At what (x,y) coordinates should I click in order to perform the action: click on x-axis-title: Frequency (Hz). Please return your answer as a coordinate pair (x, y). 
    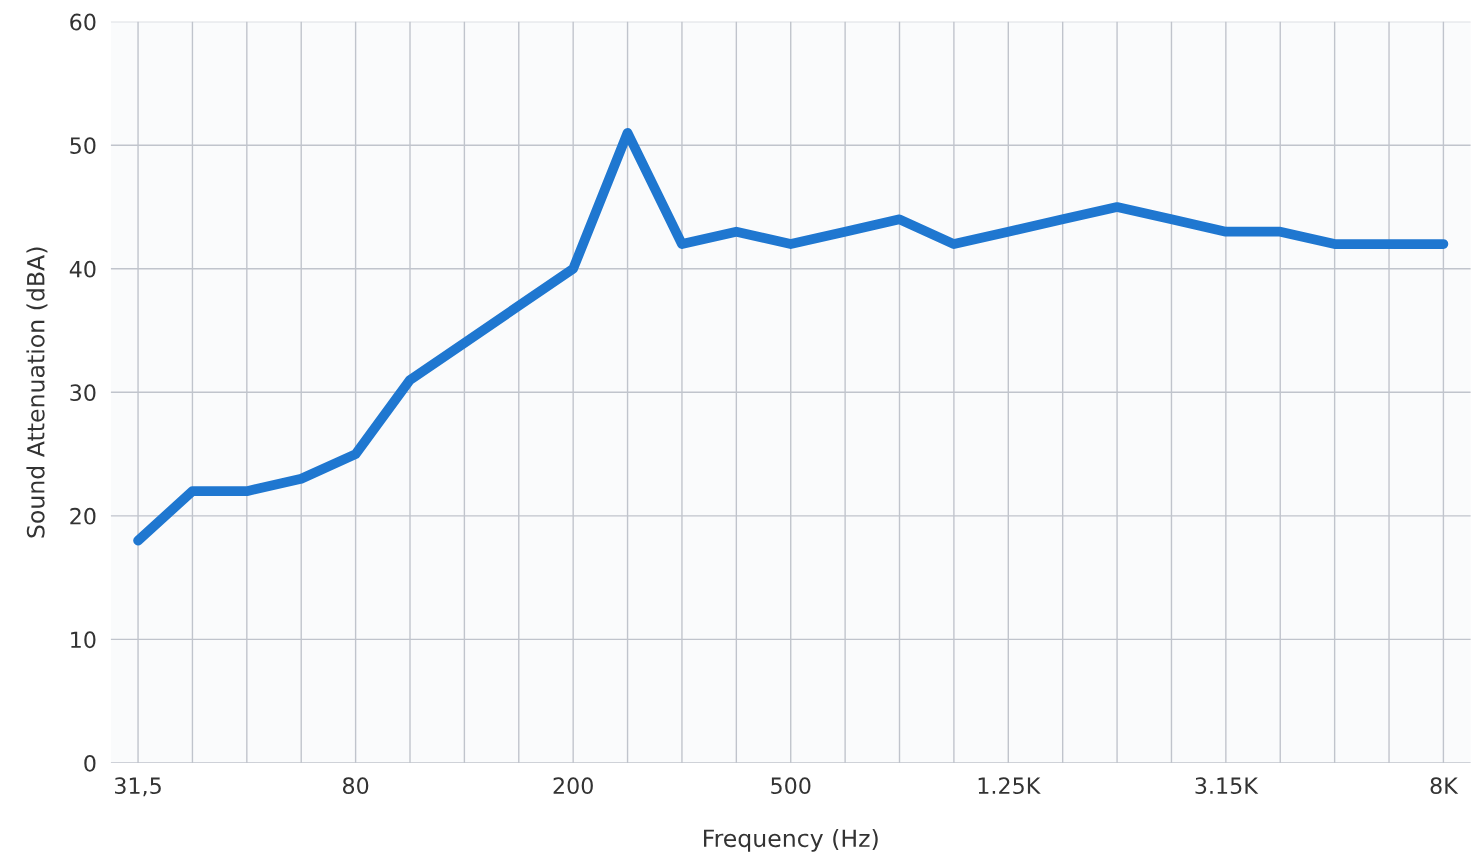
    Looking at the image, I should click on (791, 840).